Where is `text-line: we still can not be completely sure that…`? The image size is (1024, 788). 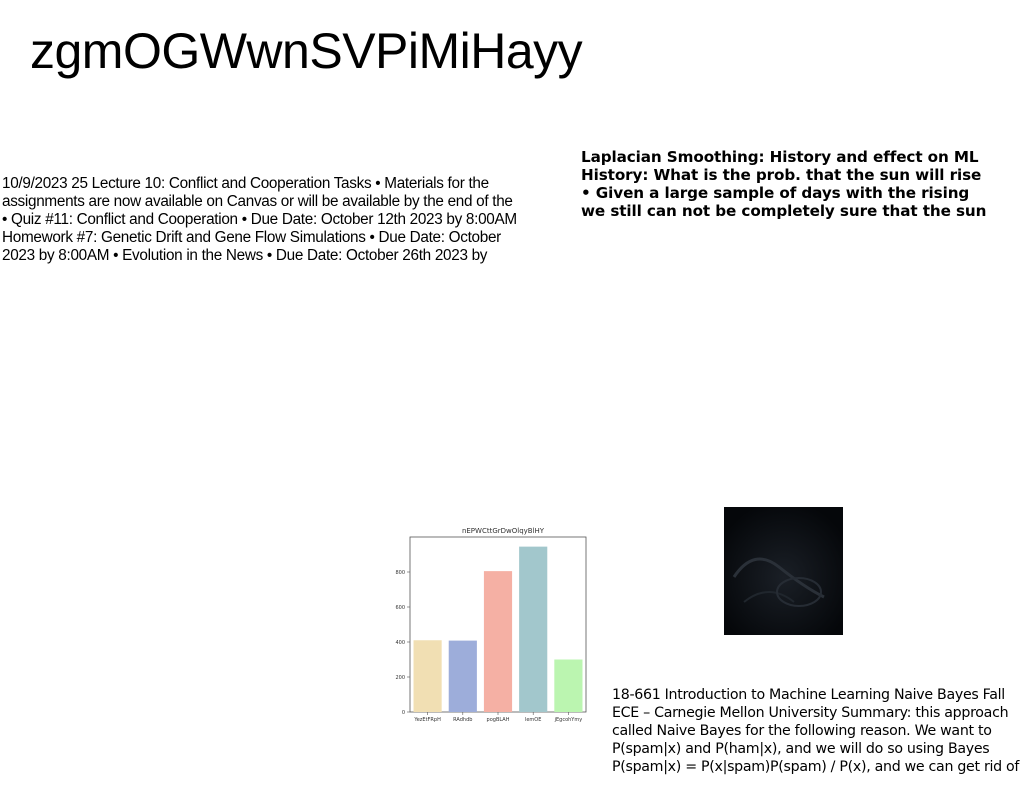
text-line: we still can not be completely sure that… is located at coordinates (784, 211).